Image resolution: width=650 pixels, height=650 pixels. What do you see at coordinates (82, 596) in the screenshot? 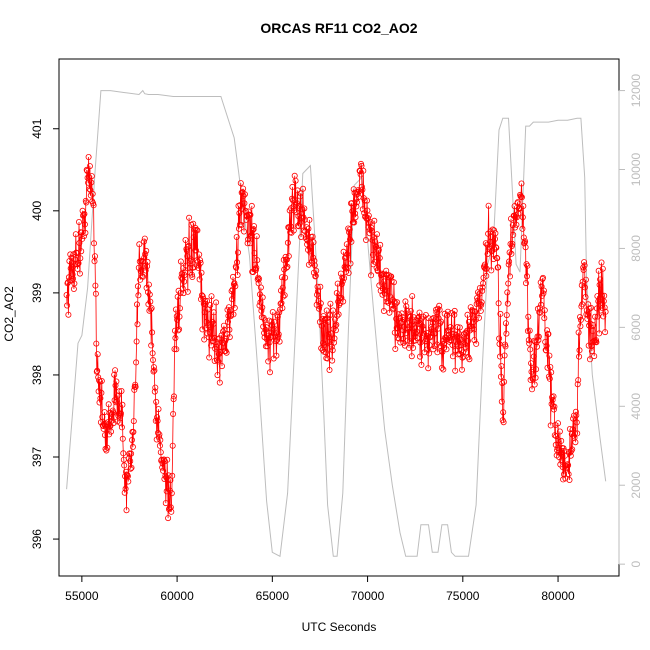
I see `x-tick-label: 55000` at bounding box center [82, 596].